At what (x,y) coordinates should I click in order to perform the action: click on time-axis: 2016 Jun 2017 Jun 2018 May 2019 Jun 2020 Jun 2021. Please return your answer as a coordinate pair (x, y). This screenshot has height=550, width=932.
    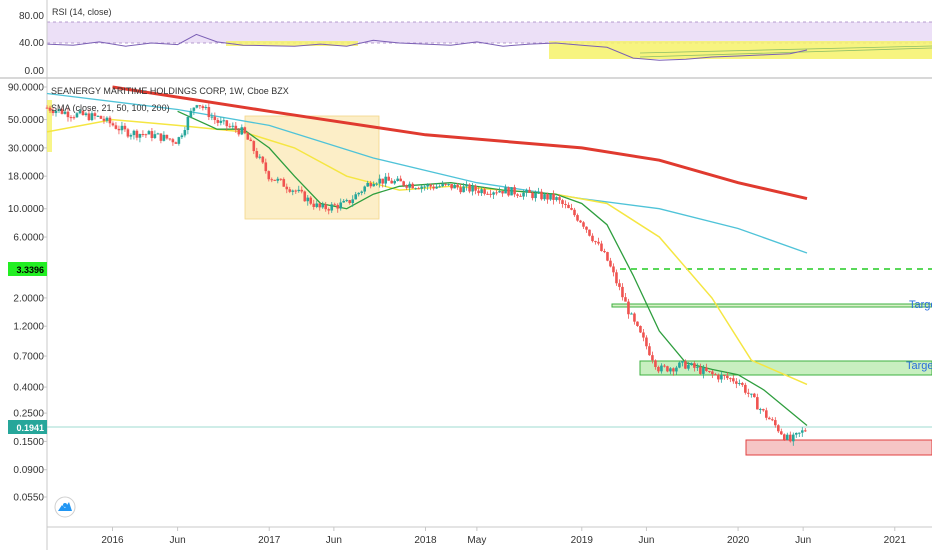
    Looking at the image, I should click on (503, 536).